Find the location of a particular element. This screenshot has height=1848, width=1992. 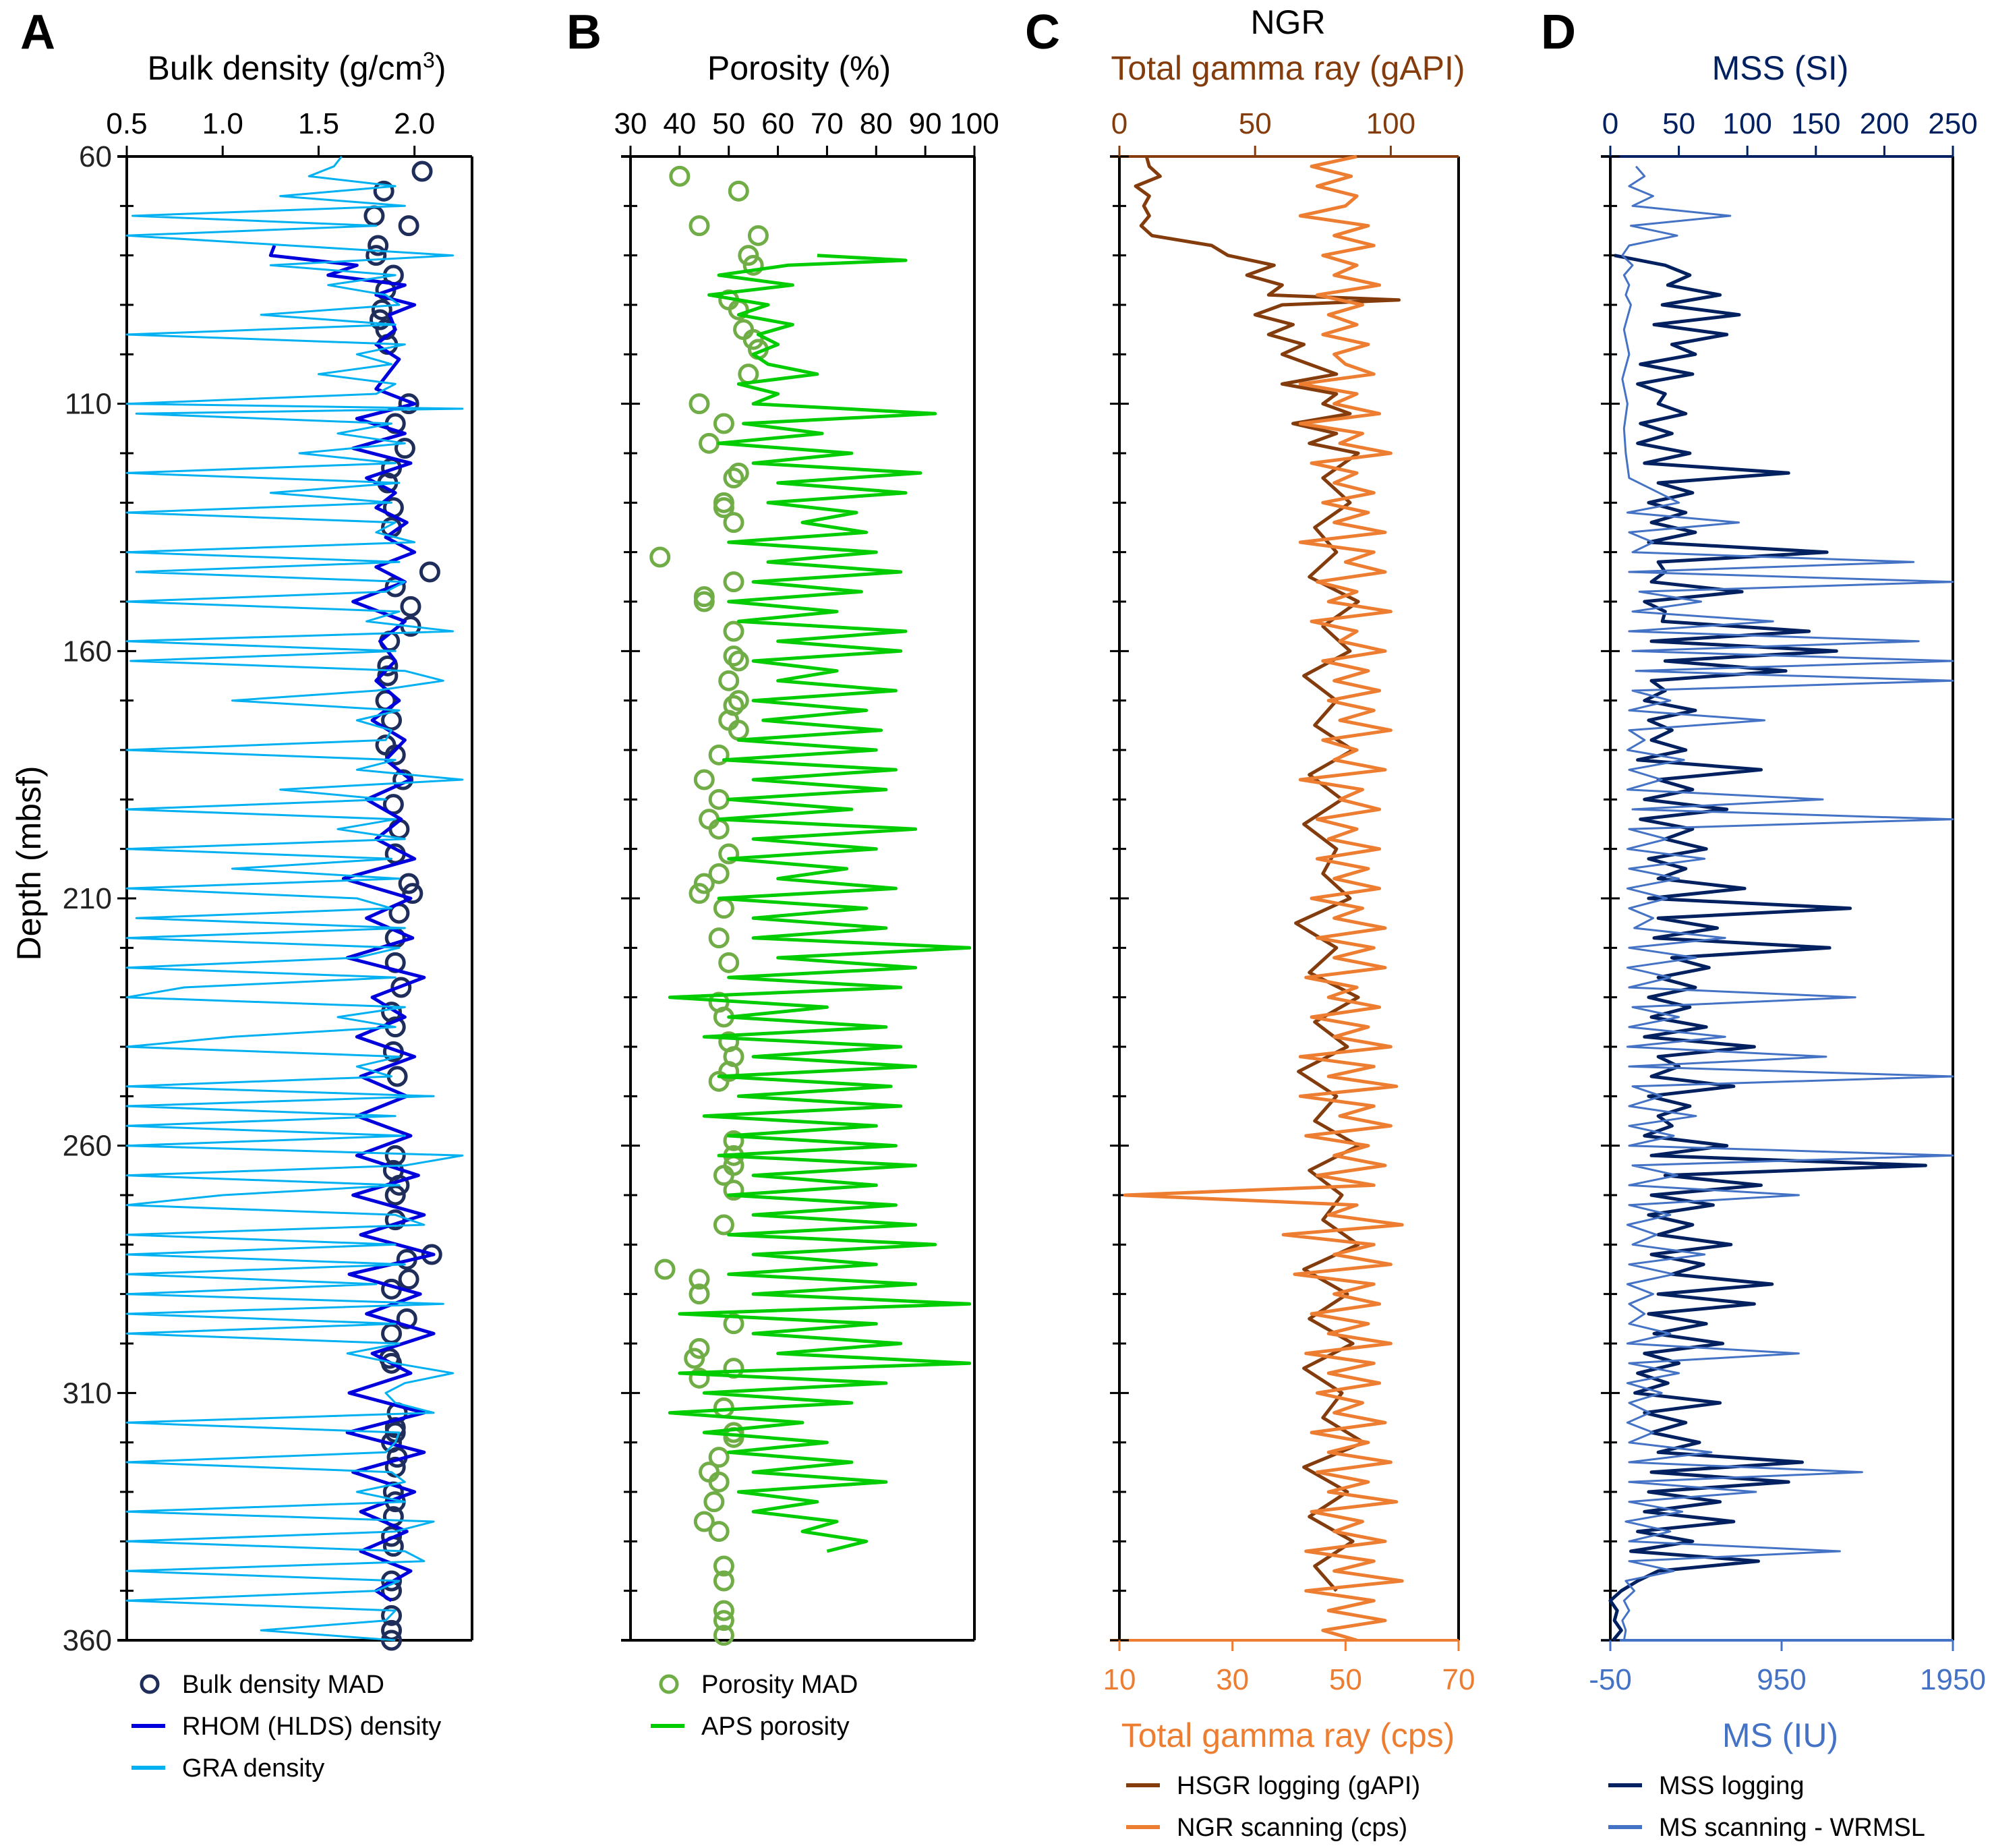

panel-c-title-ngr: NGR is located at coordinates (1287, 22).